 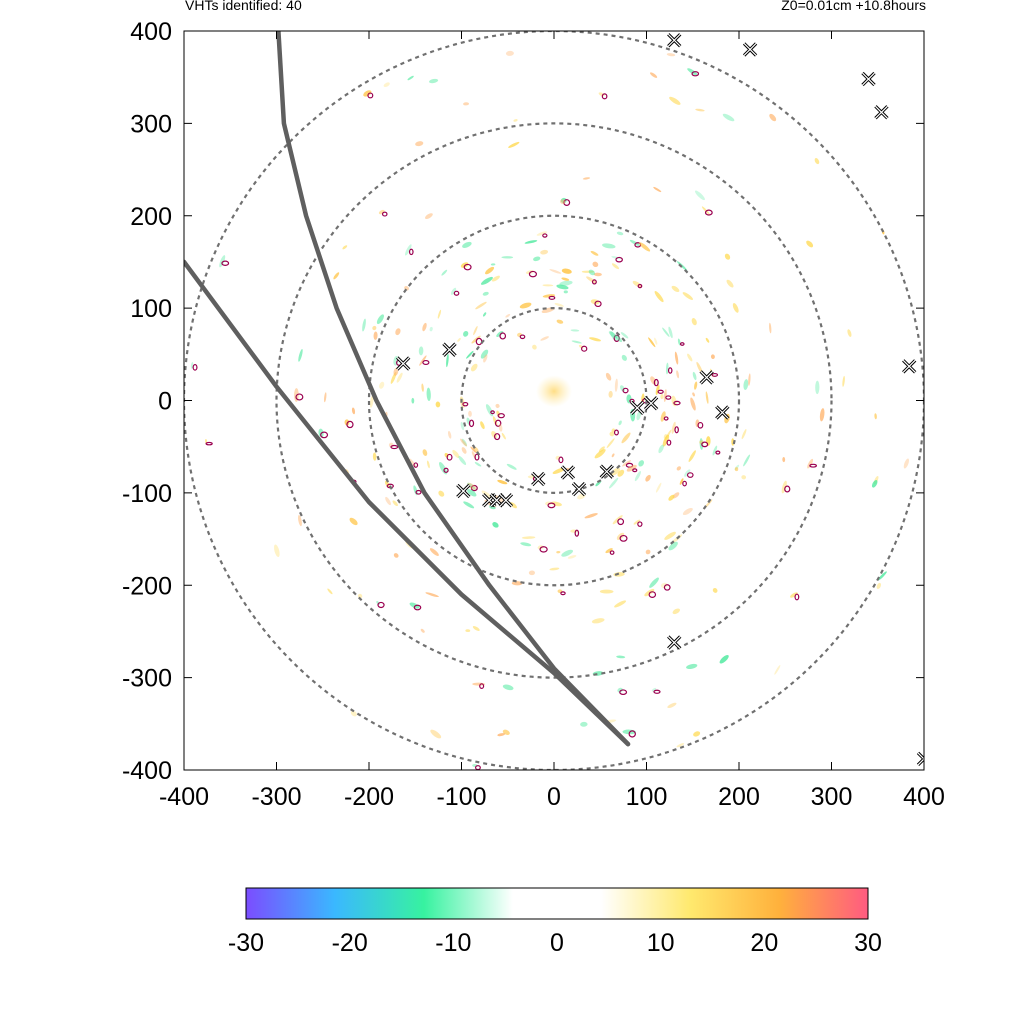 What do you see at coordinates (147, 494) in the screenshot?
I see `y-tick-label: -100` at bounding box center [147, 494].